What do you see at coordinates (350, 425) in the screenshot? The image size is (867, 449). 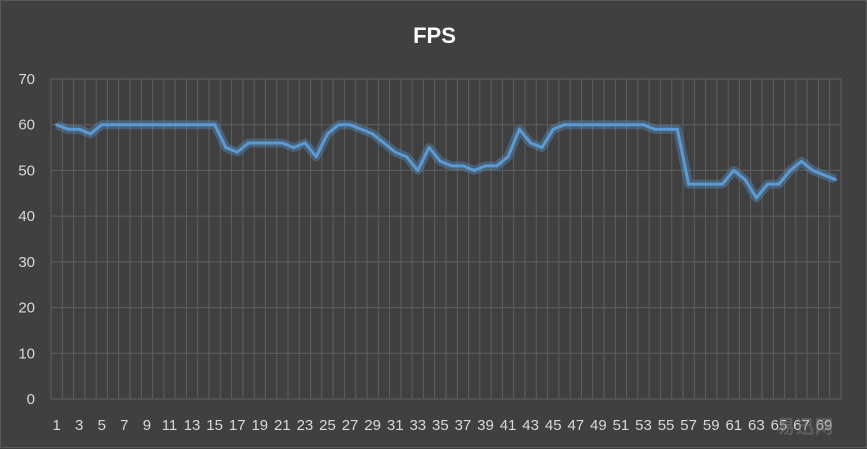 I see `x-tick-label: 27` at bounding box center [350, 425].